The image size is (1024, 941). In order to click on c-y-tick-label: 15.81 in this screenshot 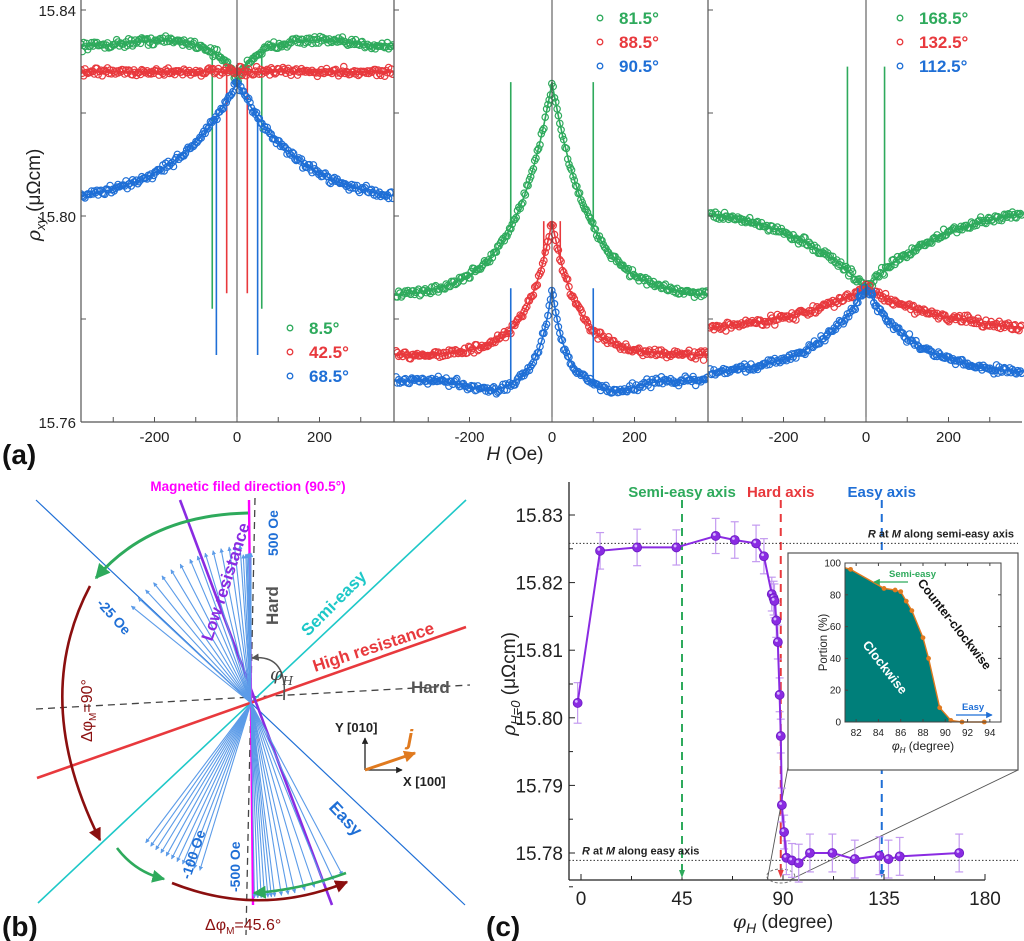, I will do `click(539, 651)`.